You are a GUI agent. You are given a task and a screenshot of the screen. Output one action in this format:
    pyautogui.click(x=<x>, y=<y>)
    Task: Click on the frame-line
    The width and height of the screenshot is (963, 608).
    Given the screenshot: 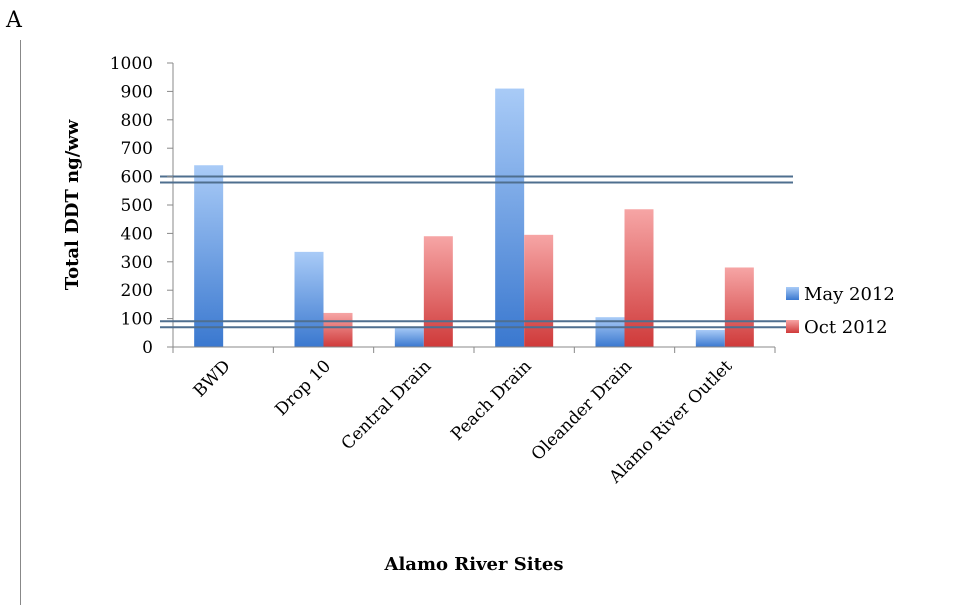 What is the action you would take?
    pyautogui.click(x=20, y=322)
    